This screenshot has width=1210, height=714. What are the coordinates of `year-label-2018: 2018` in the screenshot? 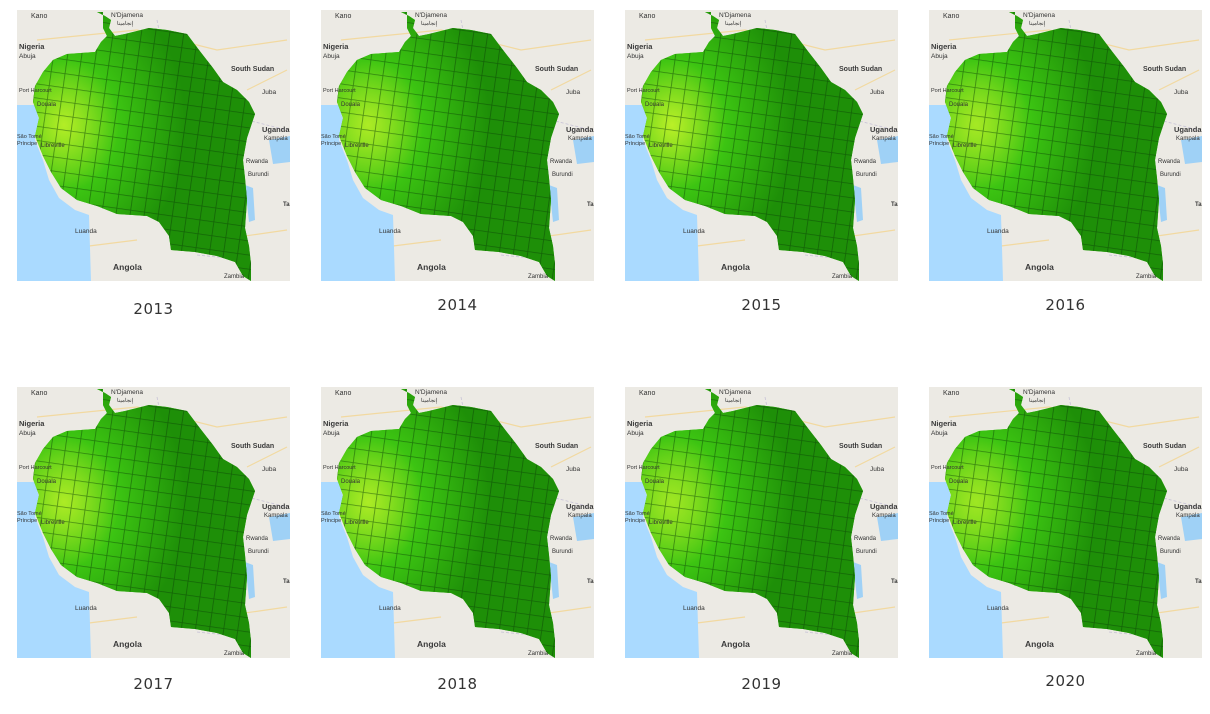 It's located at (457, 684).